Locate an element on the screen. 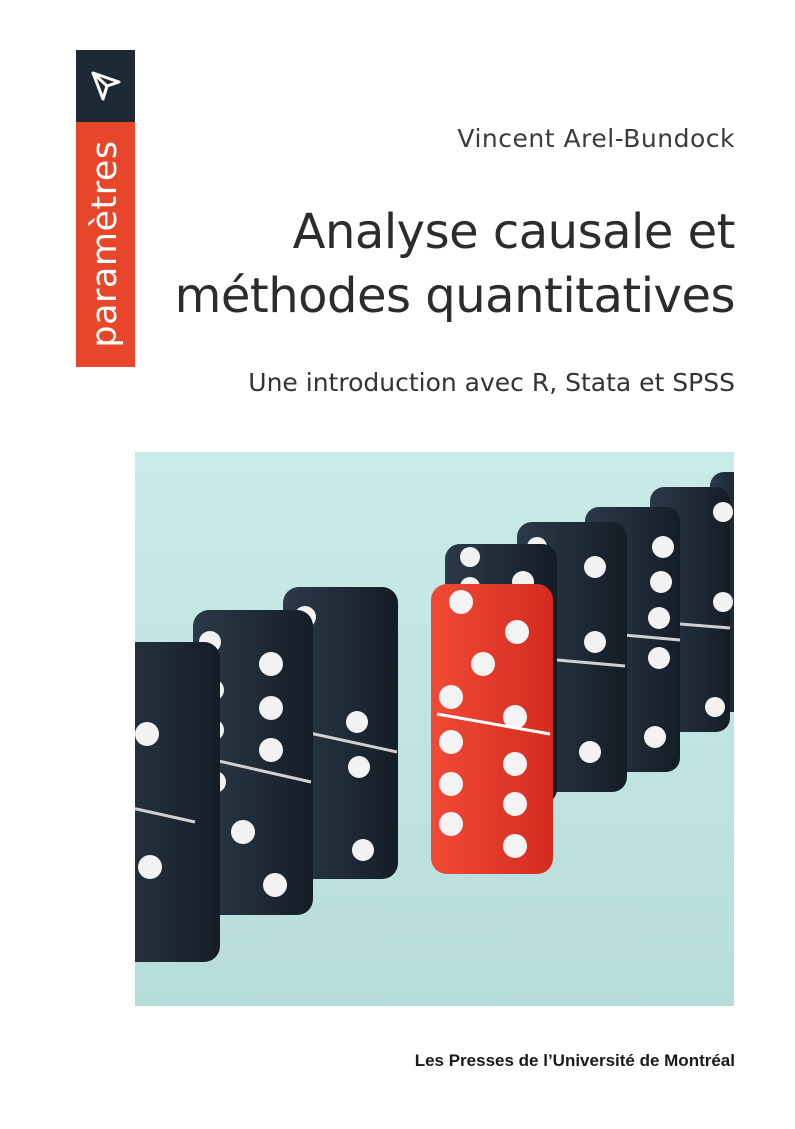  author-name: Vincent Arel-Bundock is located at coordinates (596, 138).